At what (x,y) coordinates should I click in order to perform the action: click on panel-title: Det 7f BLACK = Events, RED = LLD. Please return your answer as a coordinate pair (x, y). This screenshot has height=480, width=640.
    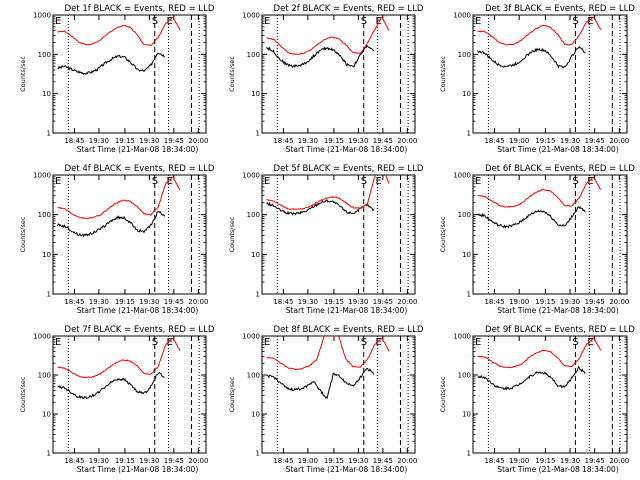
    Looking at the image, I should click on (140, 330).